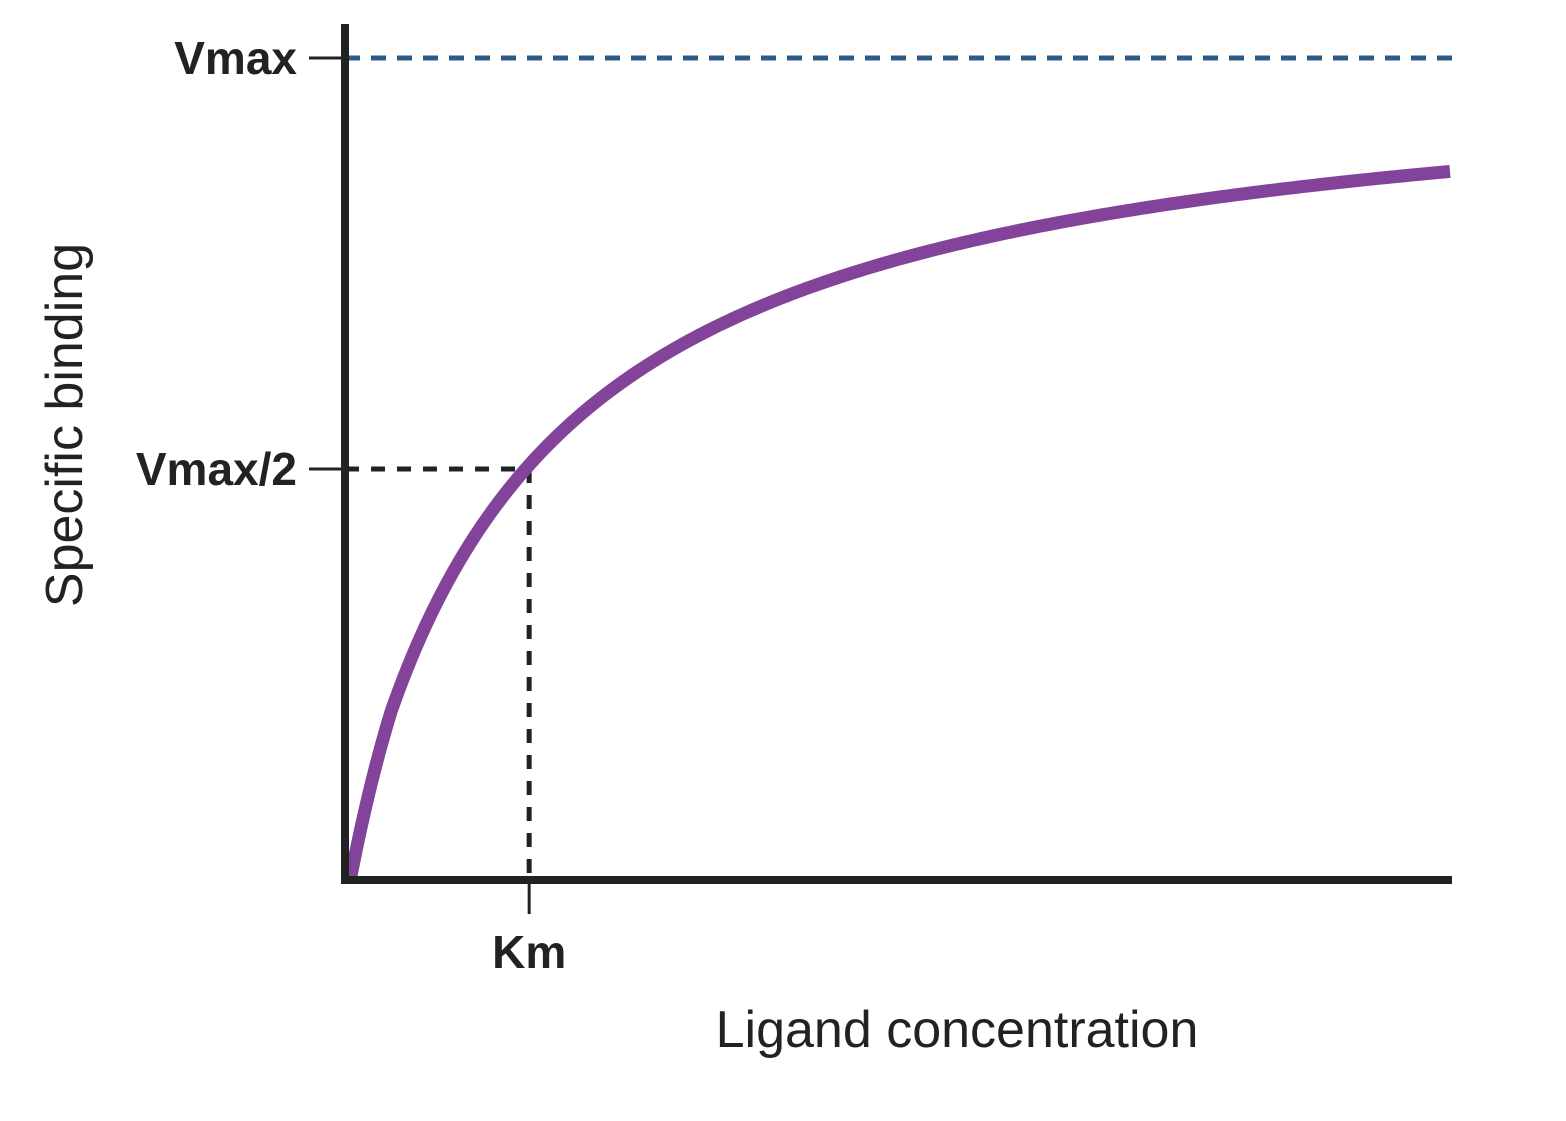 The image size is (1566, 1121). I want to click on x-tick-label-1: Km, so click(529, 952).